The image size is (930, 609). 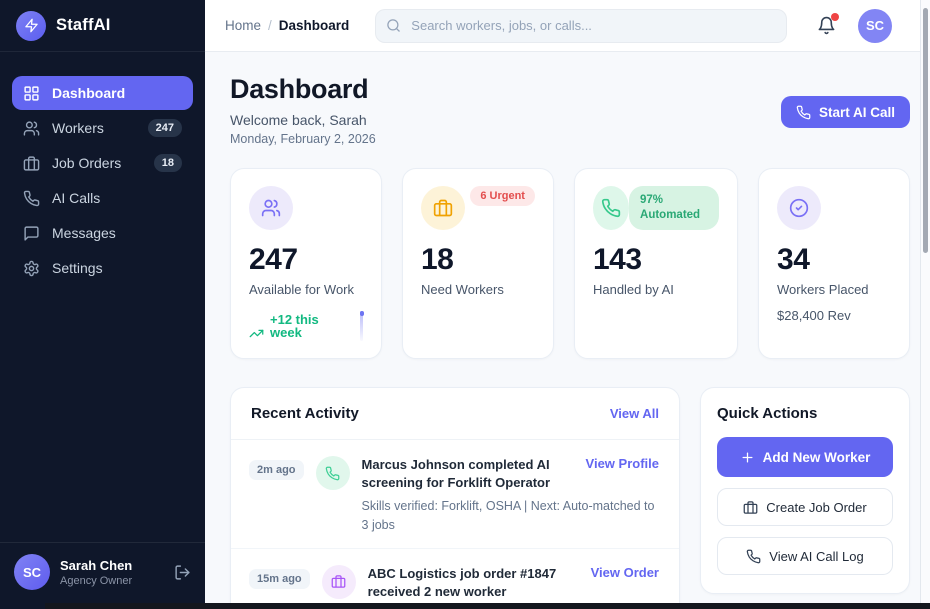 I want to click on stat-trend: +12 this week, so click(x=307, y=319).